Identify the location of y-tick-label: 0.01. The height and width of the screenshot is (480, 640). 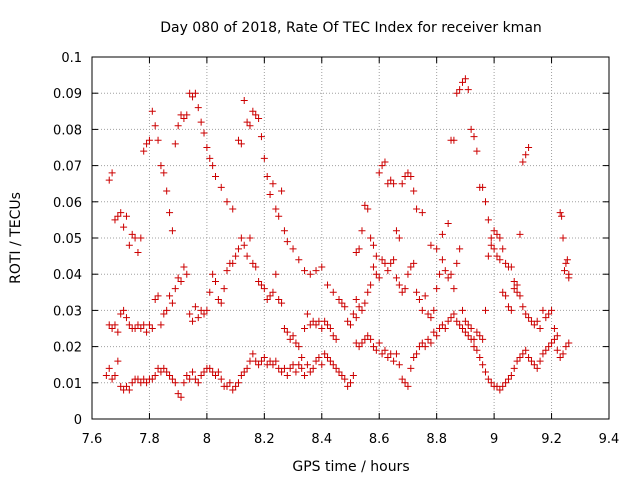
(67, 384).